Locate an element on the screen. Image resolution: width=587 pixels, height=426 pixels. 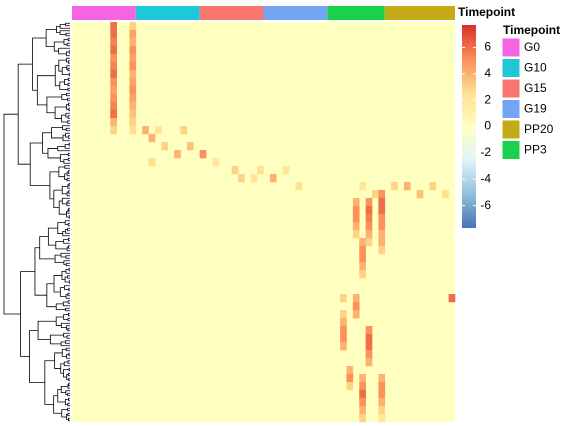
colorbar-tick-label: -6 is located at coordinates (485, 205).